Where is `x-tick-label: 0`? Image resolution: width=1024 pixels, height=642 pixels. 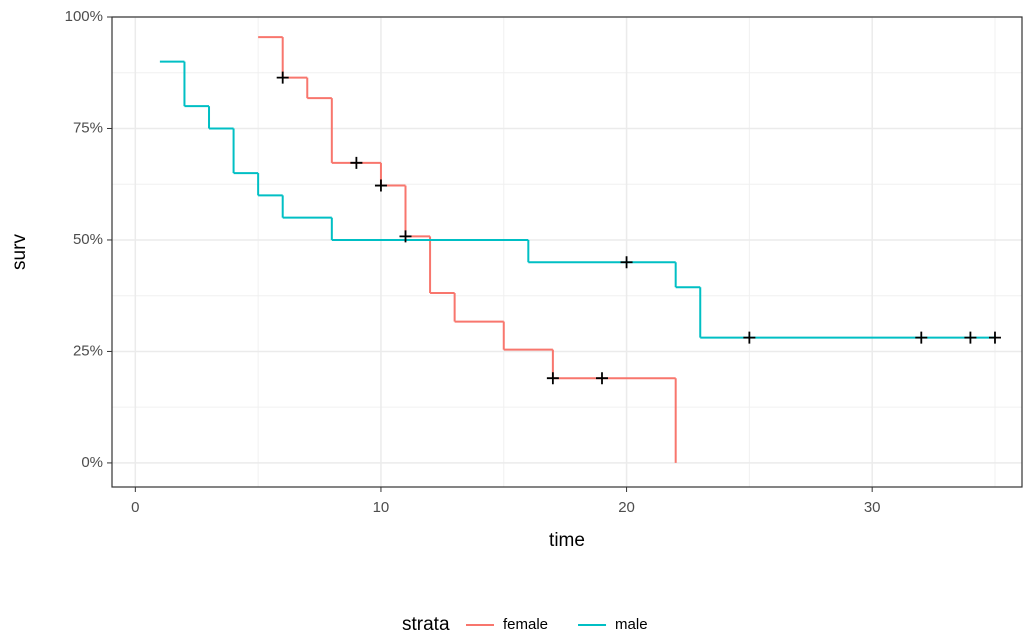 x-tick-label: 0 is located at coordinates (135, 507).